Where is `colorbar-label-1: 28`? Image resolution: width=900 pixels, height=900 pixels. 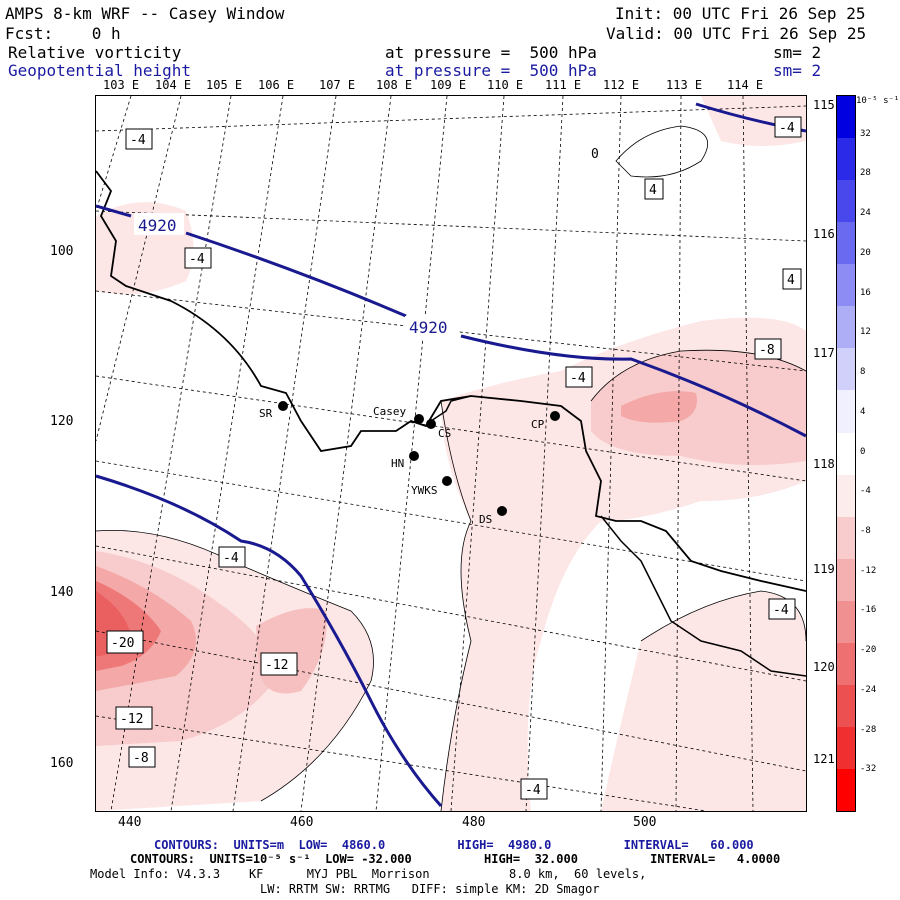 colorbar-label-1: 28 is located at coordinates (865, 173).